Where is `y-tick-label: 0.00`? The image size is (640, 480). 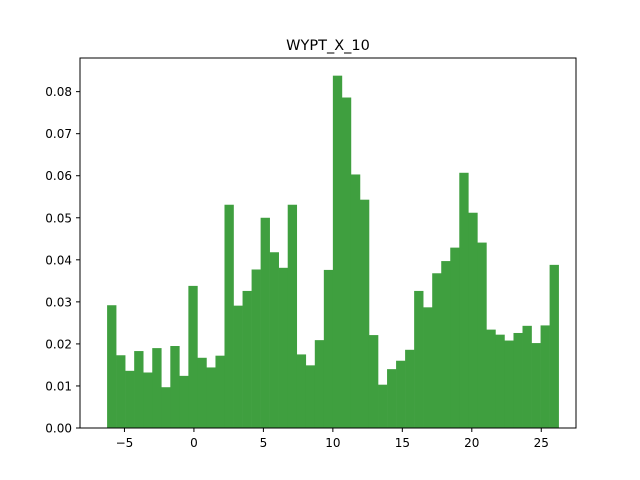 y-tick-label: 0.00 is located at coordinates (58, 429).